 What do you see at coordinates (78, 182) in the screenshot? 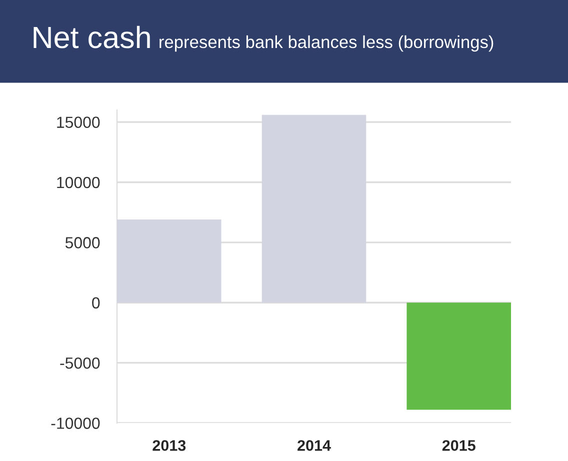
I see `y-tick-label: 10000` at bounding box center [78, 182].